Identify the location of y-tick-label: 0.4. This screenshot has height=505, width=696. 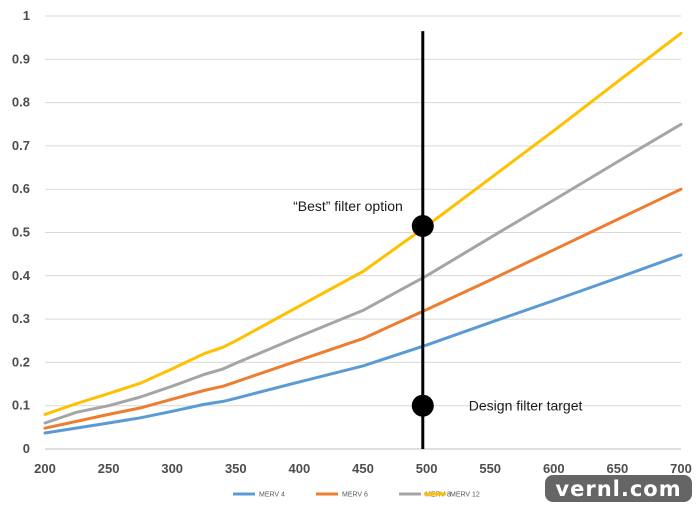
(21, 275).